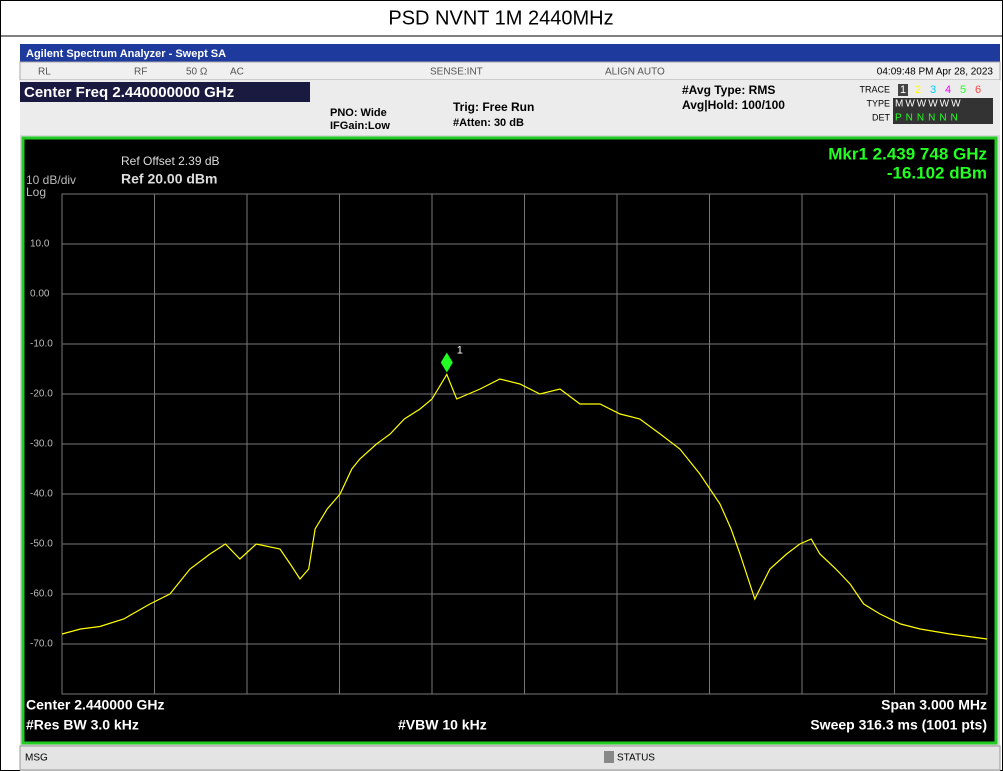 The height and width of the screenshot is (771, 1003). Describe the element at coordinates (82, 725) in the screenshot. I see `rbw: #Res BW 3.0 kHz` at that location.